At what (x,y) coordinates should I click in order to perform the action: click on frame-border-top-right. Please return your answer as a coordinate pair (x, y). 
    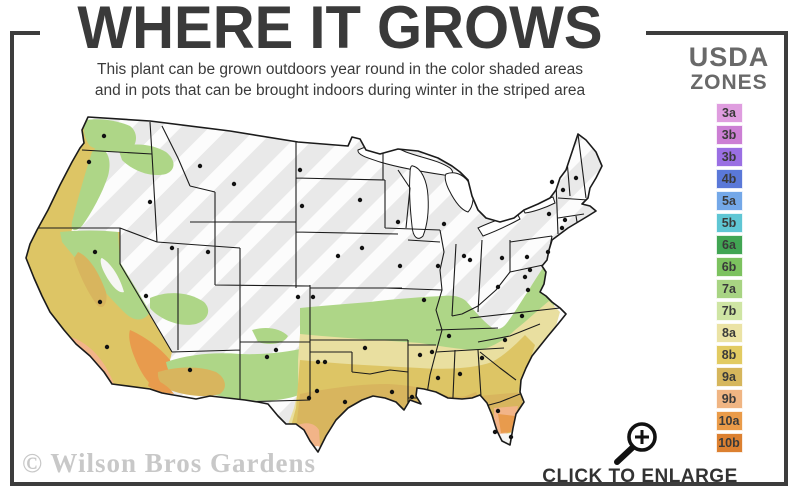
    Looking at the image, I should click on (717, 33).